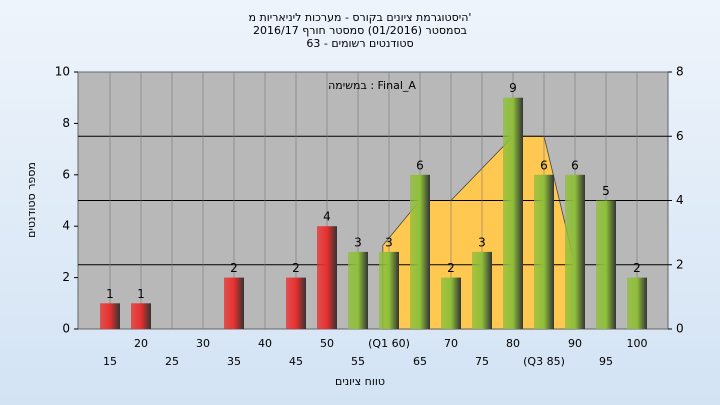  I want to click on x-tick-label: 100, so click(637, 343).